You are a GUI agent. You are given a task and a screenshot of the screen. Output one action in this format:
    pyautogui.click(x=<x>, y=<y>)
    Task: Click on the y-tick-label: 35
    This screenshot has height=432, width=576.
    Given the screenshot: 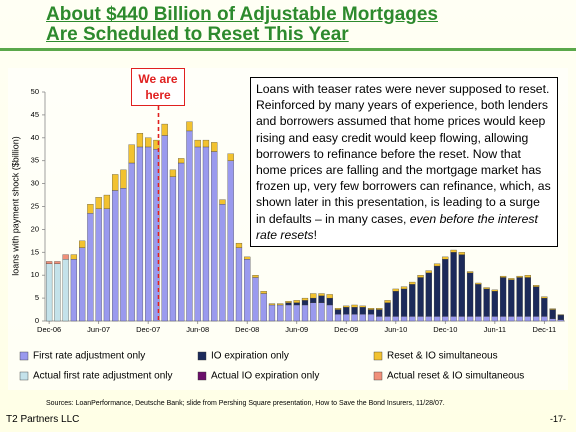 What is the action you would take?
    pyautogui.click(x=35, y=160)
    